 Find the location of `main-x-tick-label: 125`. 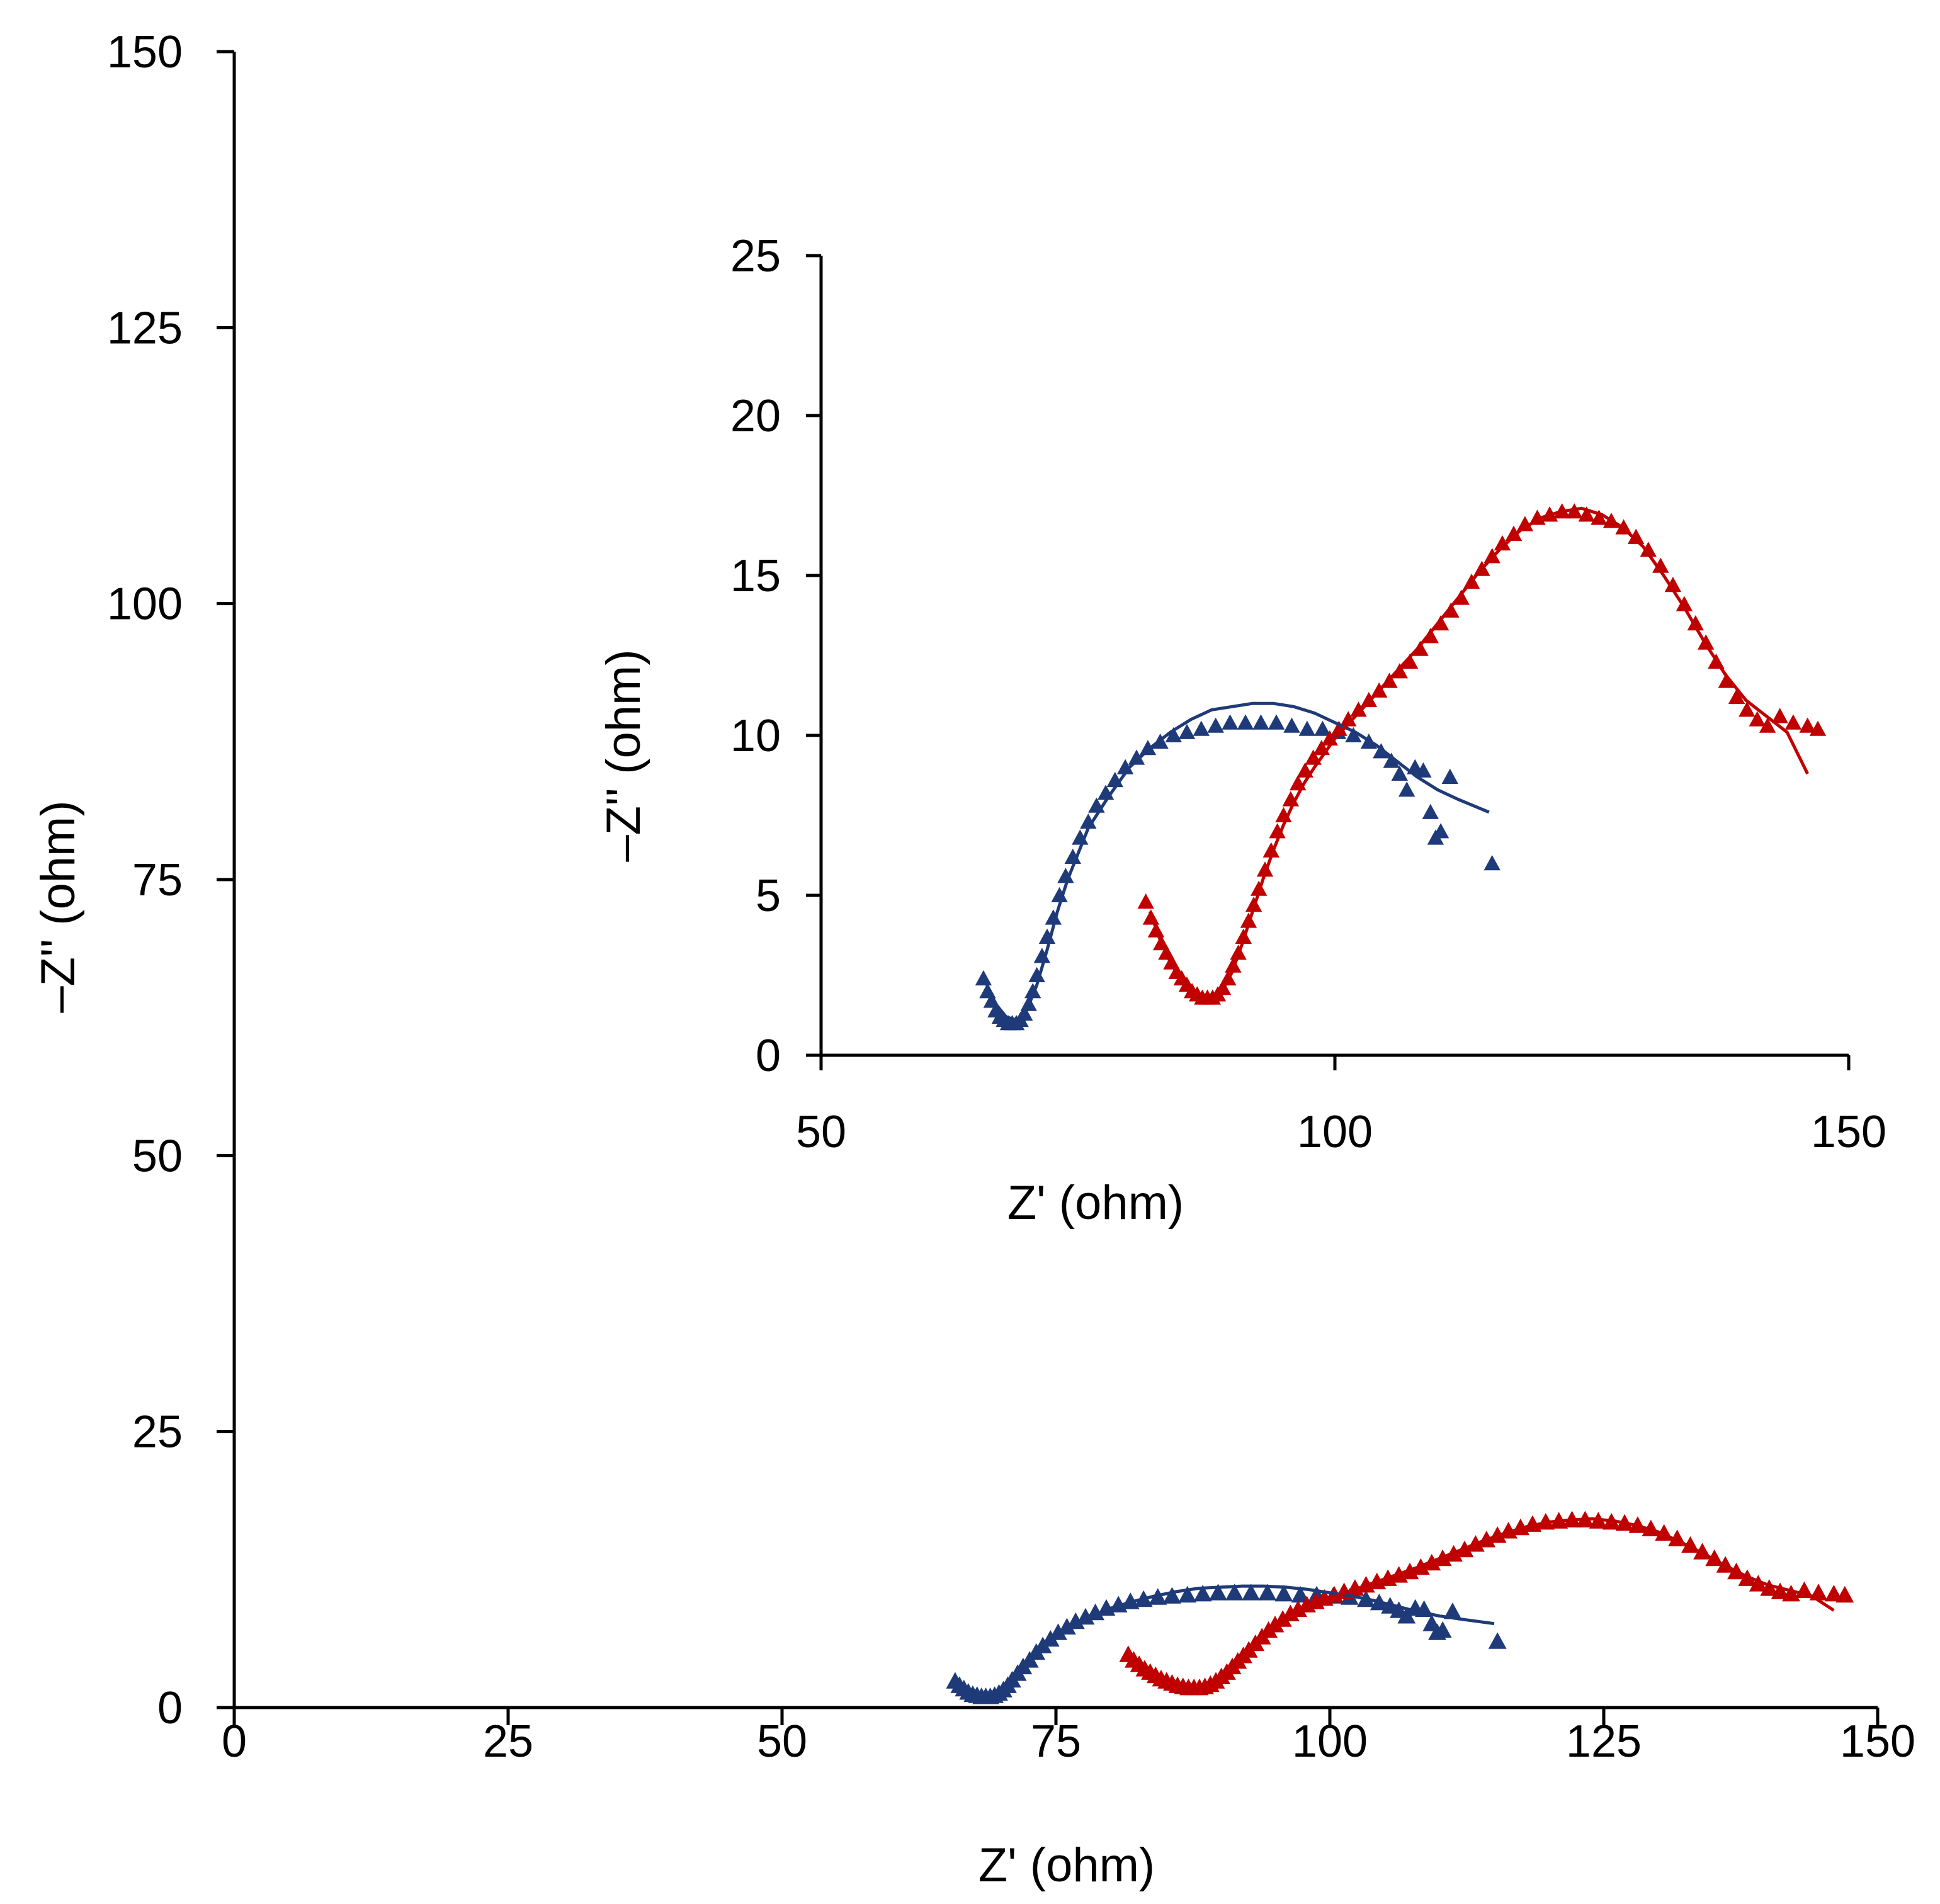

main-x-tick-label: 125 is located at coordinates (1604, 1741).